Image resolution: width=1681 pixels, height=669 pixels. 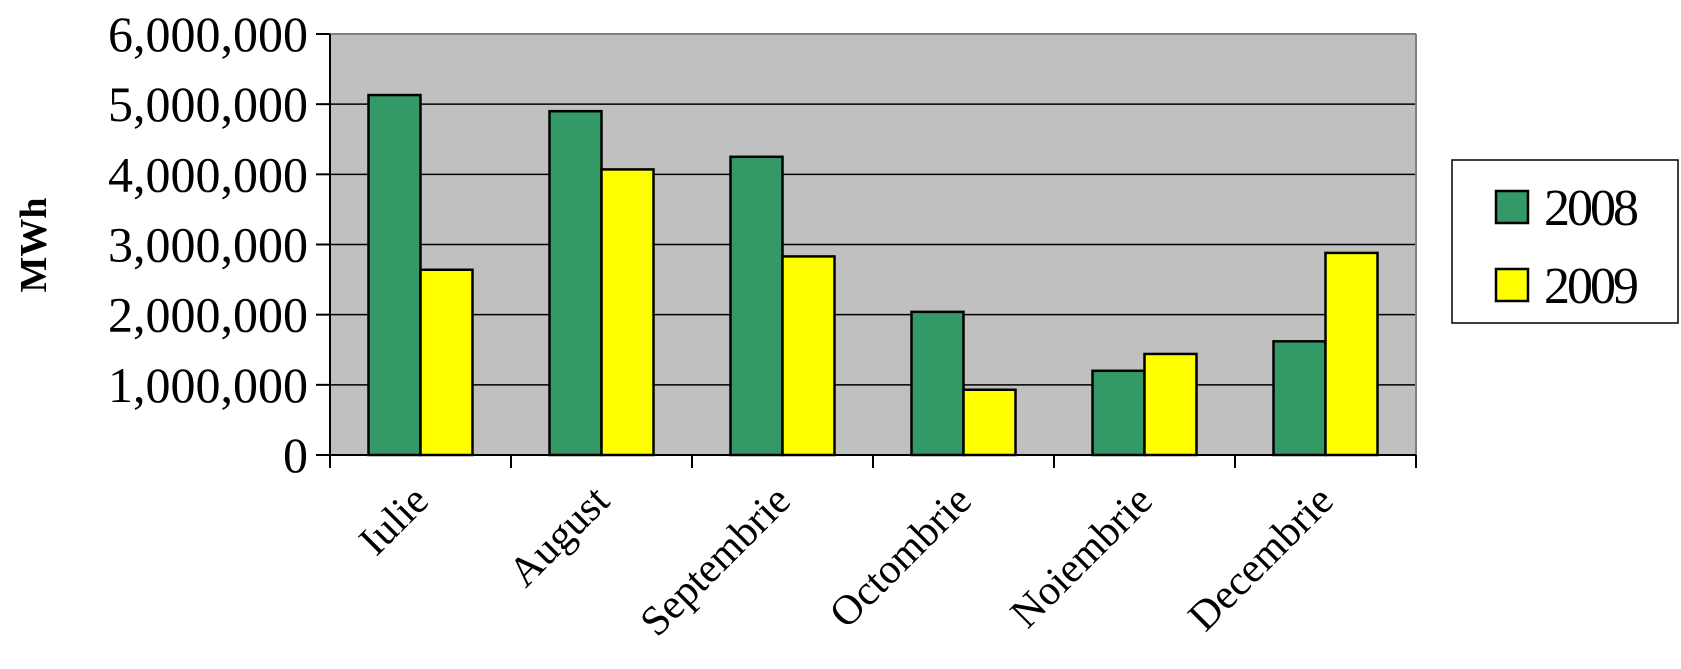 What do you see at coordinates (1118, 413) in the screenshot?
I see `bar-2008-noiembrie` at bounding box center [1118, 413].